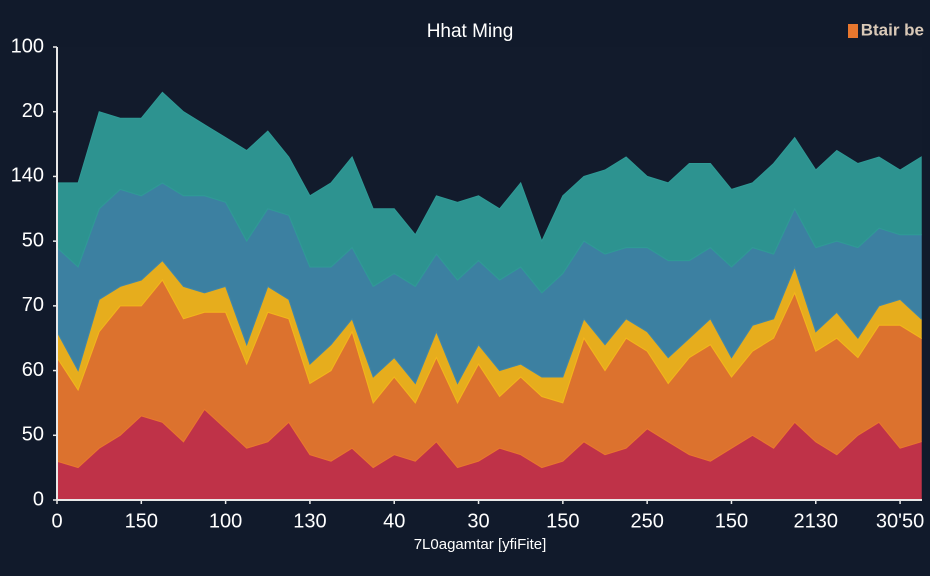 Image resolution: width=930 pixels, height=576 pixels. What do you see at coordinates (394, 521) in the screenshot?
I see `x-tick-label: 40` at bounding box center [394, 521].